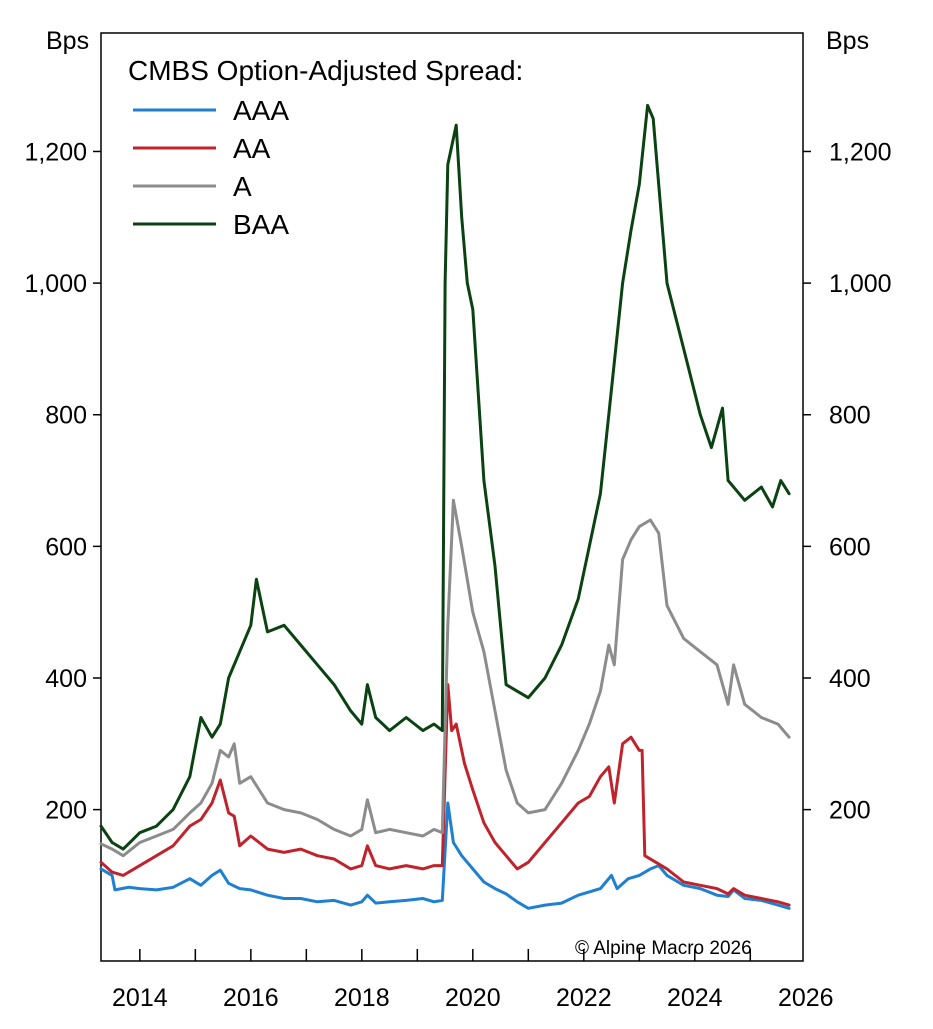  What do you see at coordinates (860, 284) in the screenshot?
I see `y-tick-label-right: 1,000` at bounding box center [860, 284].